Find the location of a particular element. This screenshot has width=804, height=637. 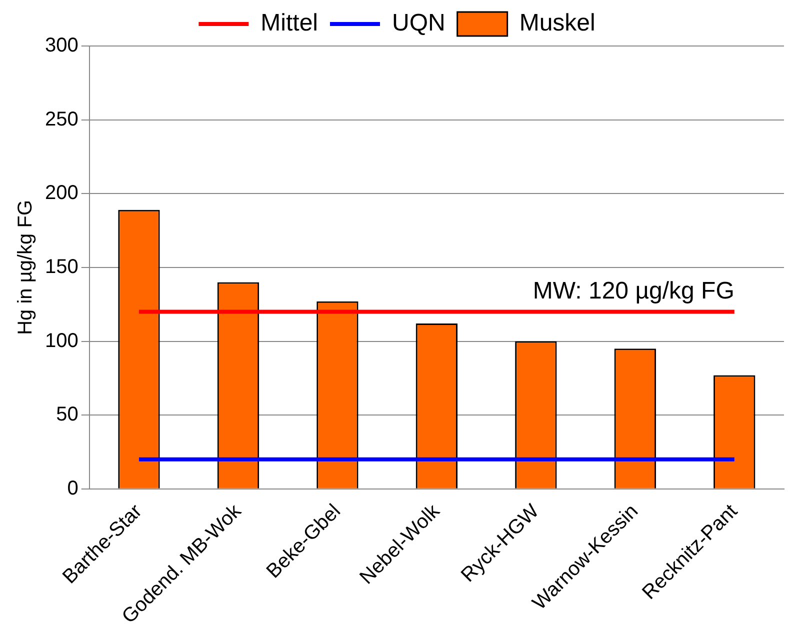

y-tick-label: 100 is located at coordinates (61, 341).